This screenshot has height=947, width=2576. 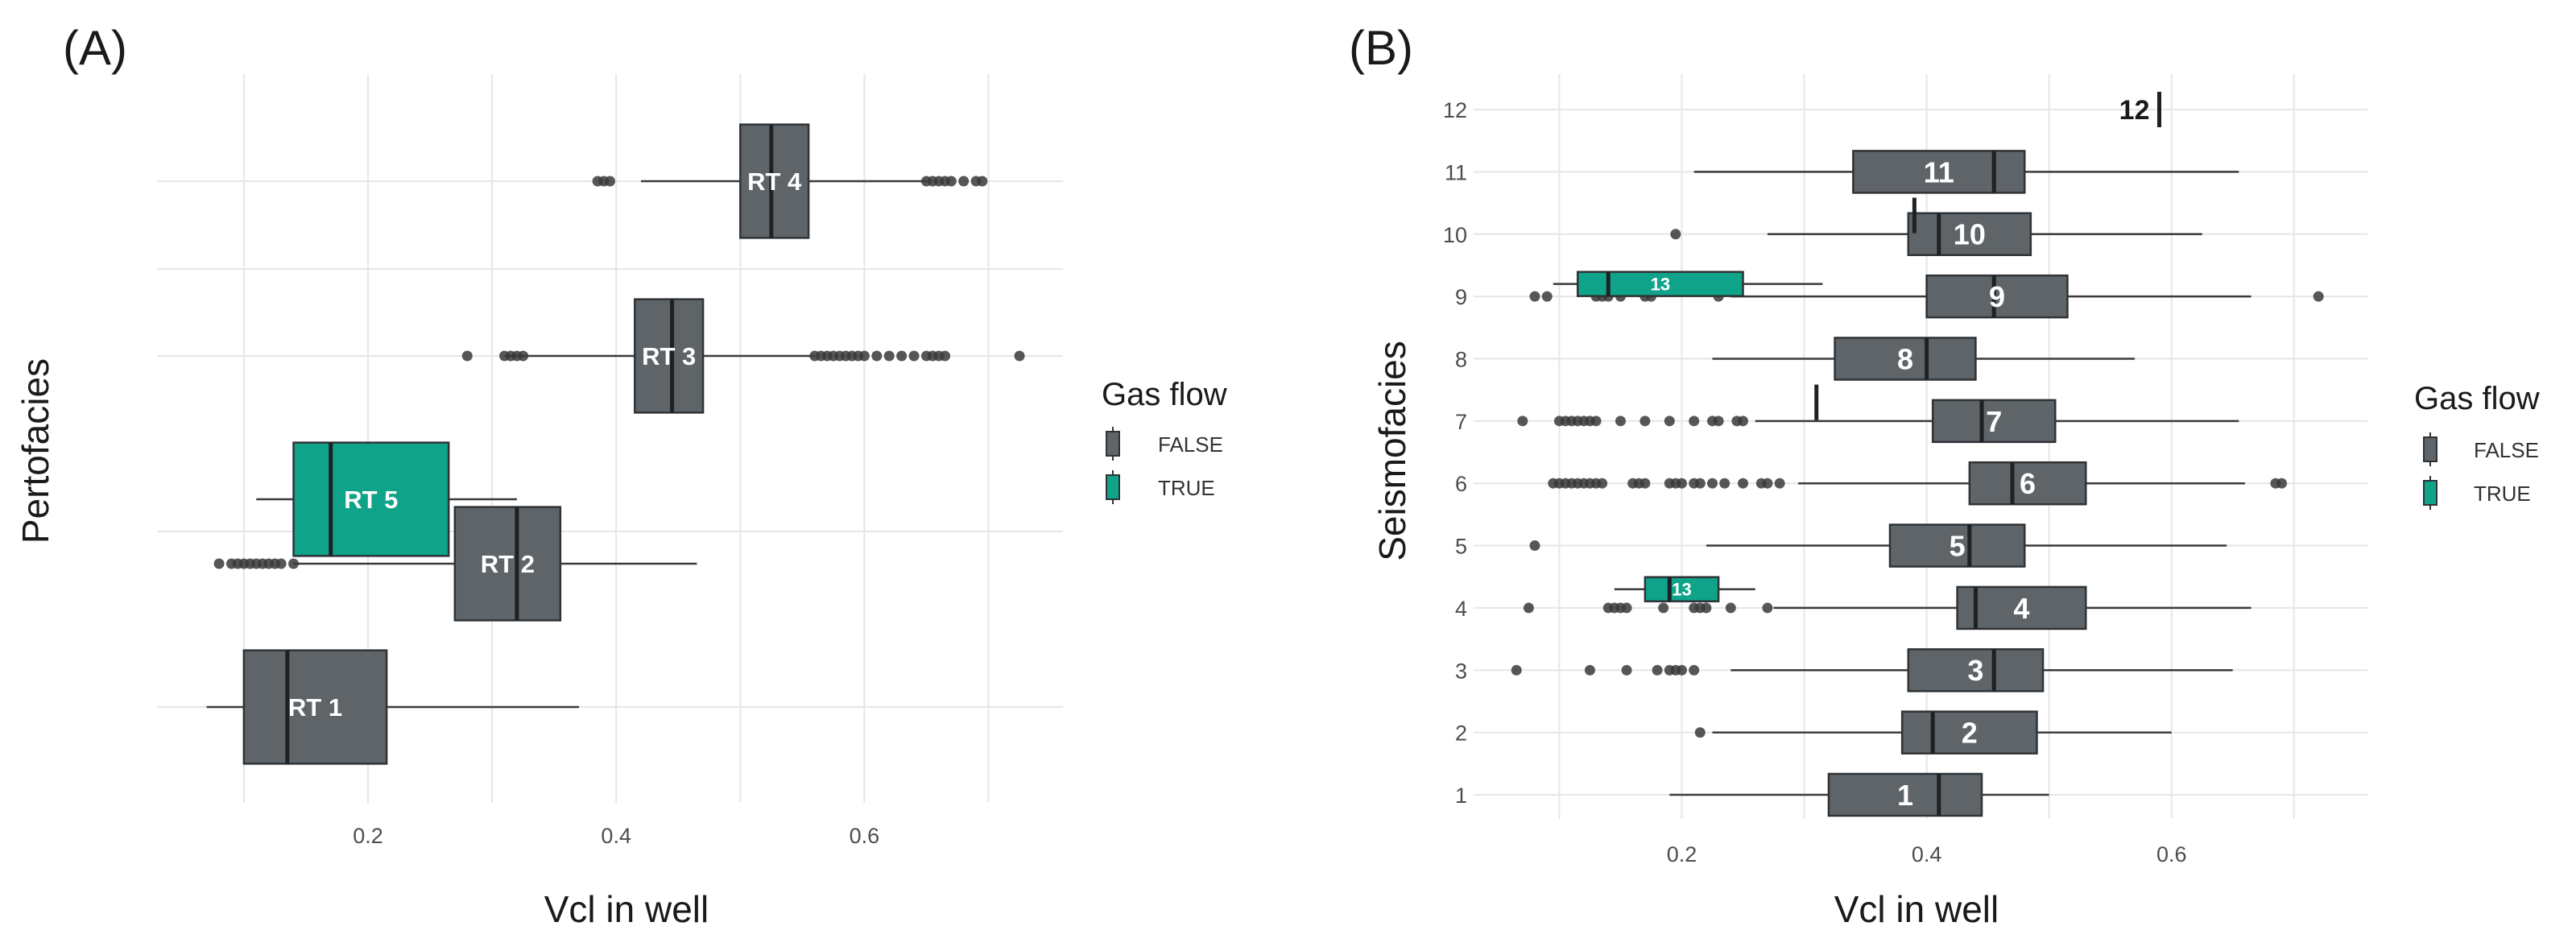 What do you see at coordinates (1461, 297) in the screenshot?
I see `panel-b-y-tick-label: 9` at bounding box center [1461, 297].